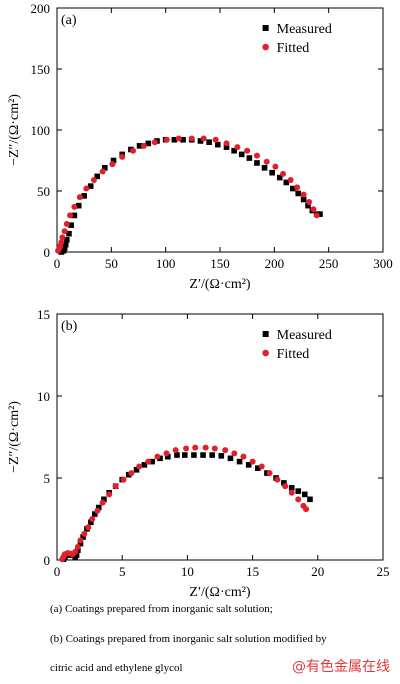  Describe the element at coordinates (317, 571) in the screenshot. I see `x-tick-label: 20` at that location.